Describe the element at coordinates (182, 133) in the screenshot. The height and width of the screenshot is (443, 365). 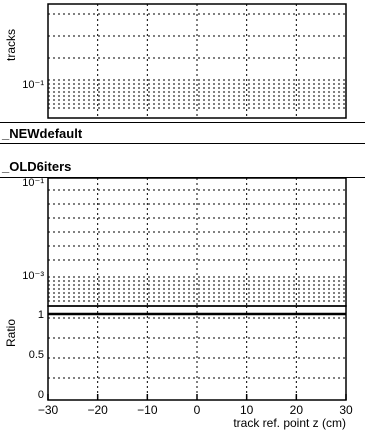
I see `legend-entry-new-default: _NEWdefault` at that location.